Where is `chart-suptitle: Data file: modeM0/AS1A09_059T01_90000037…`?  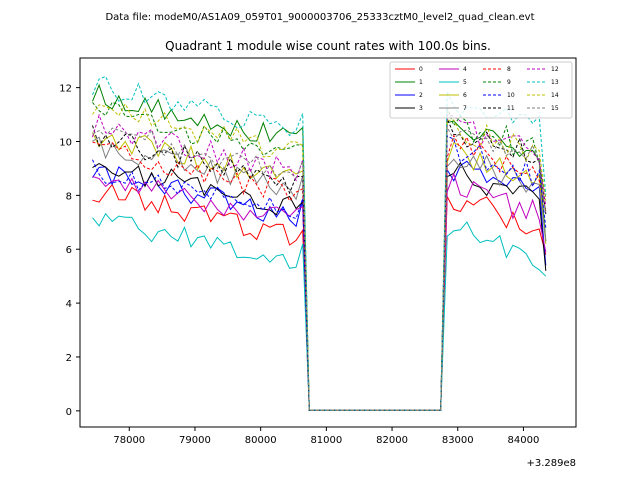 chart-suptitle: Data file: modeM0/AS1A09_059T01_90000037… is located at coordinates (319, 17).